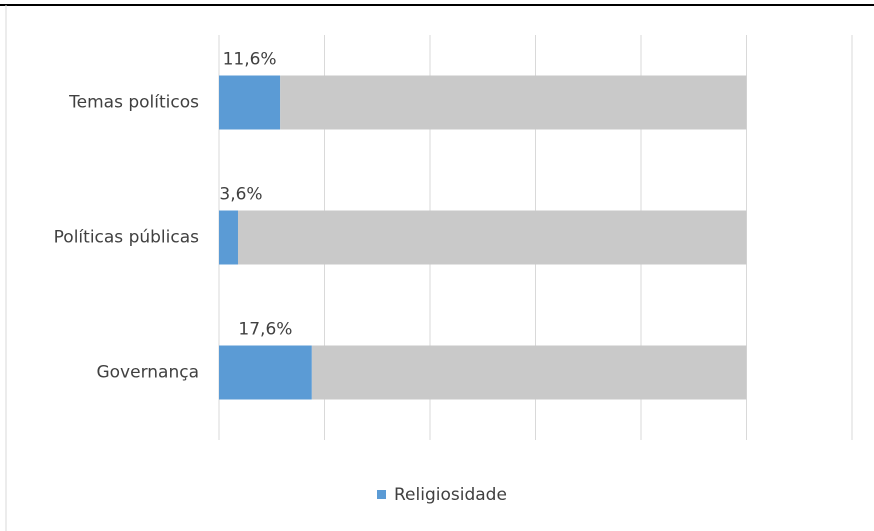  Describe the element at coordinates (450, 495) in the screenshot. I see `legend-label: Religiosidade` at that location.